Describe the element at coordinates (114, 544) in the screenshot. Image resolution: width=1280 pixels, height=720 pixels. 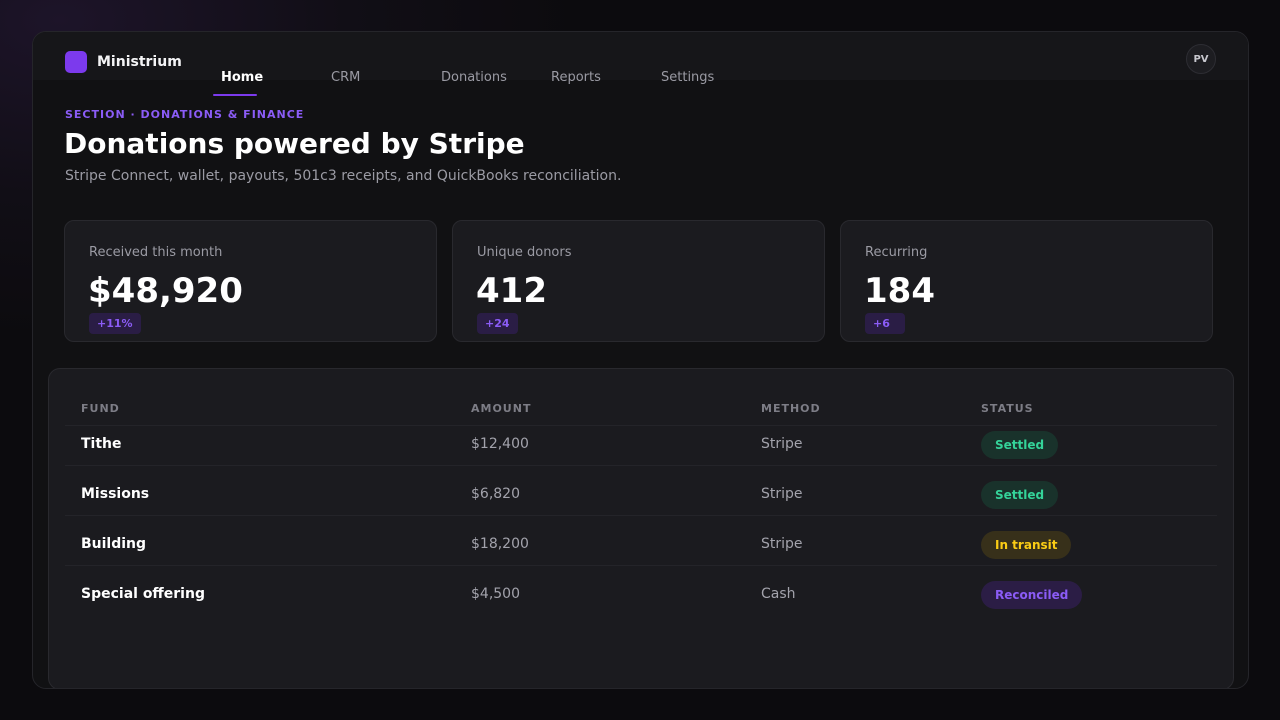
I see `fund-cell: Building` at that location.